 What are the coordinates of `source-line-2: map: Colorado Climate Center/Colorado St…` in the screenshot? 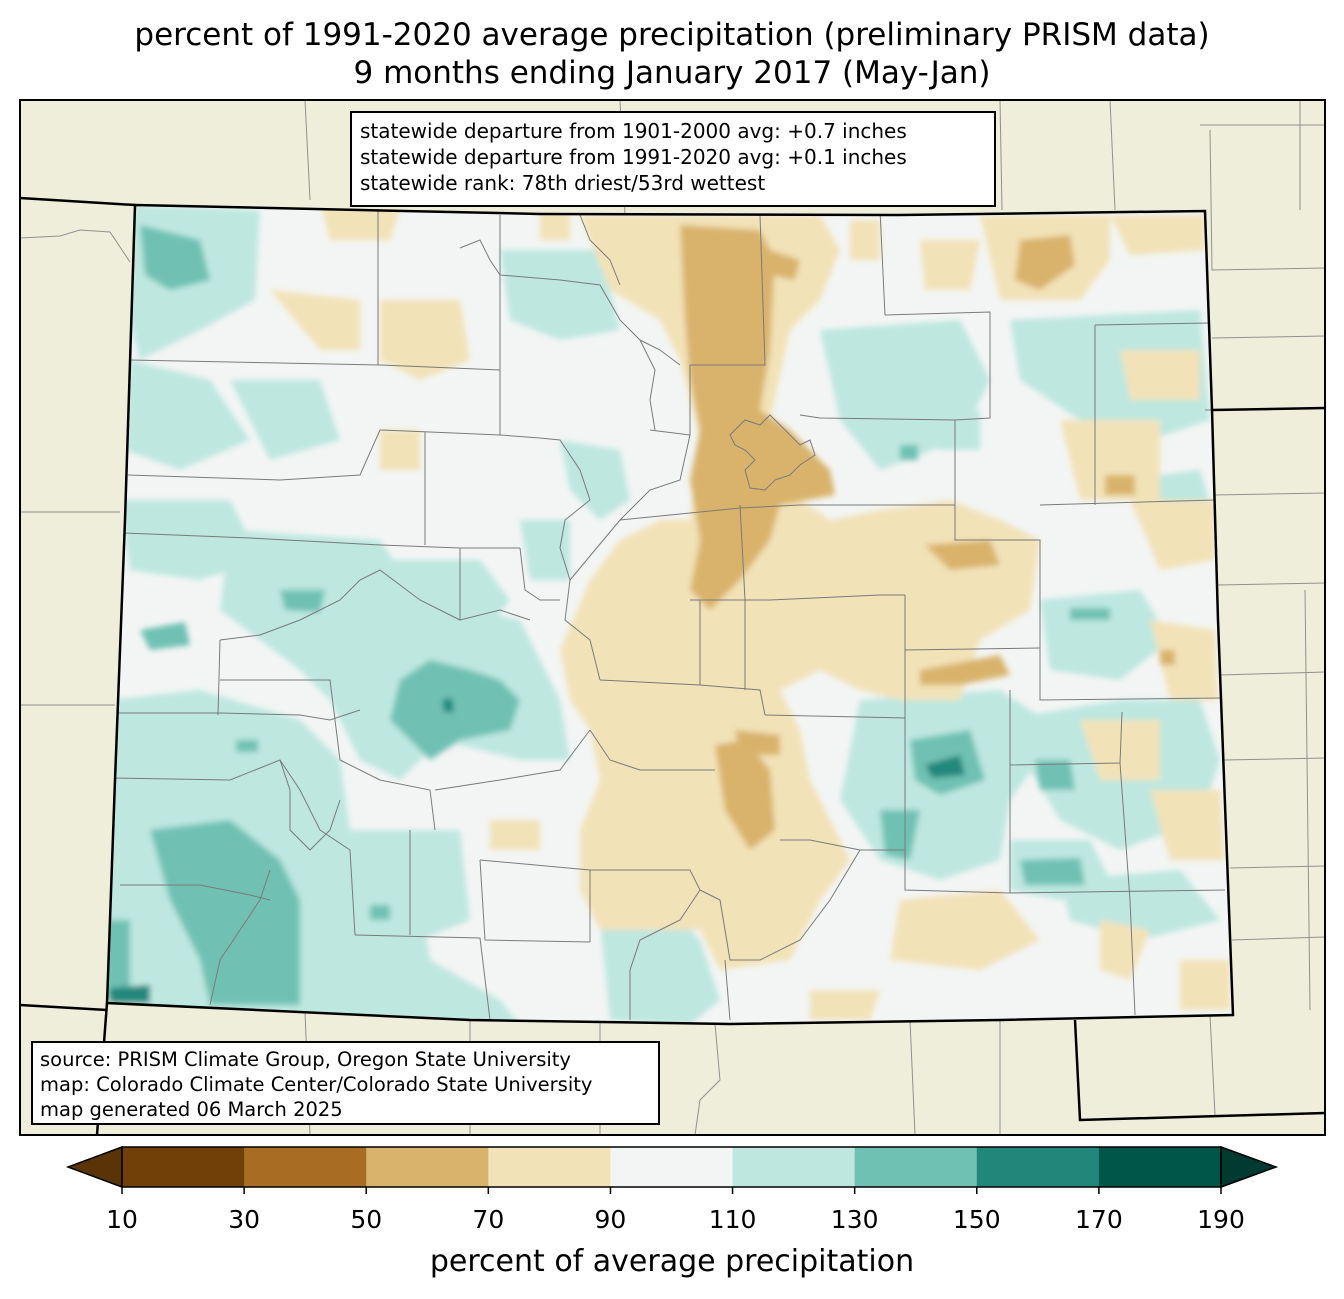 It's located at (316, 1084).